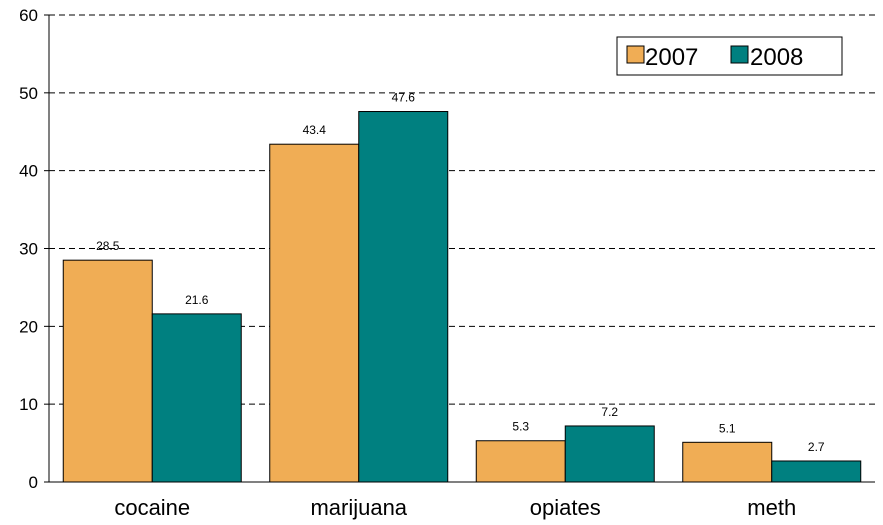 This screenshot has width=883, height=525. I want to click on category-label-opiates: opiates, so click(565, 507).